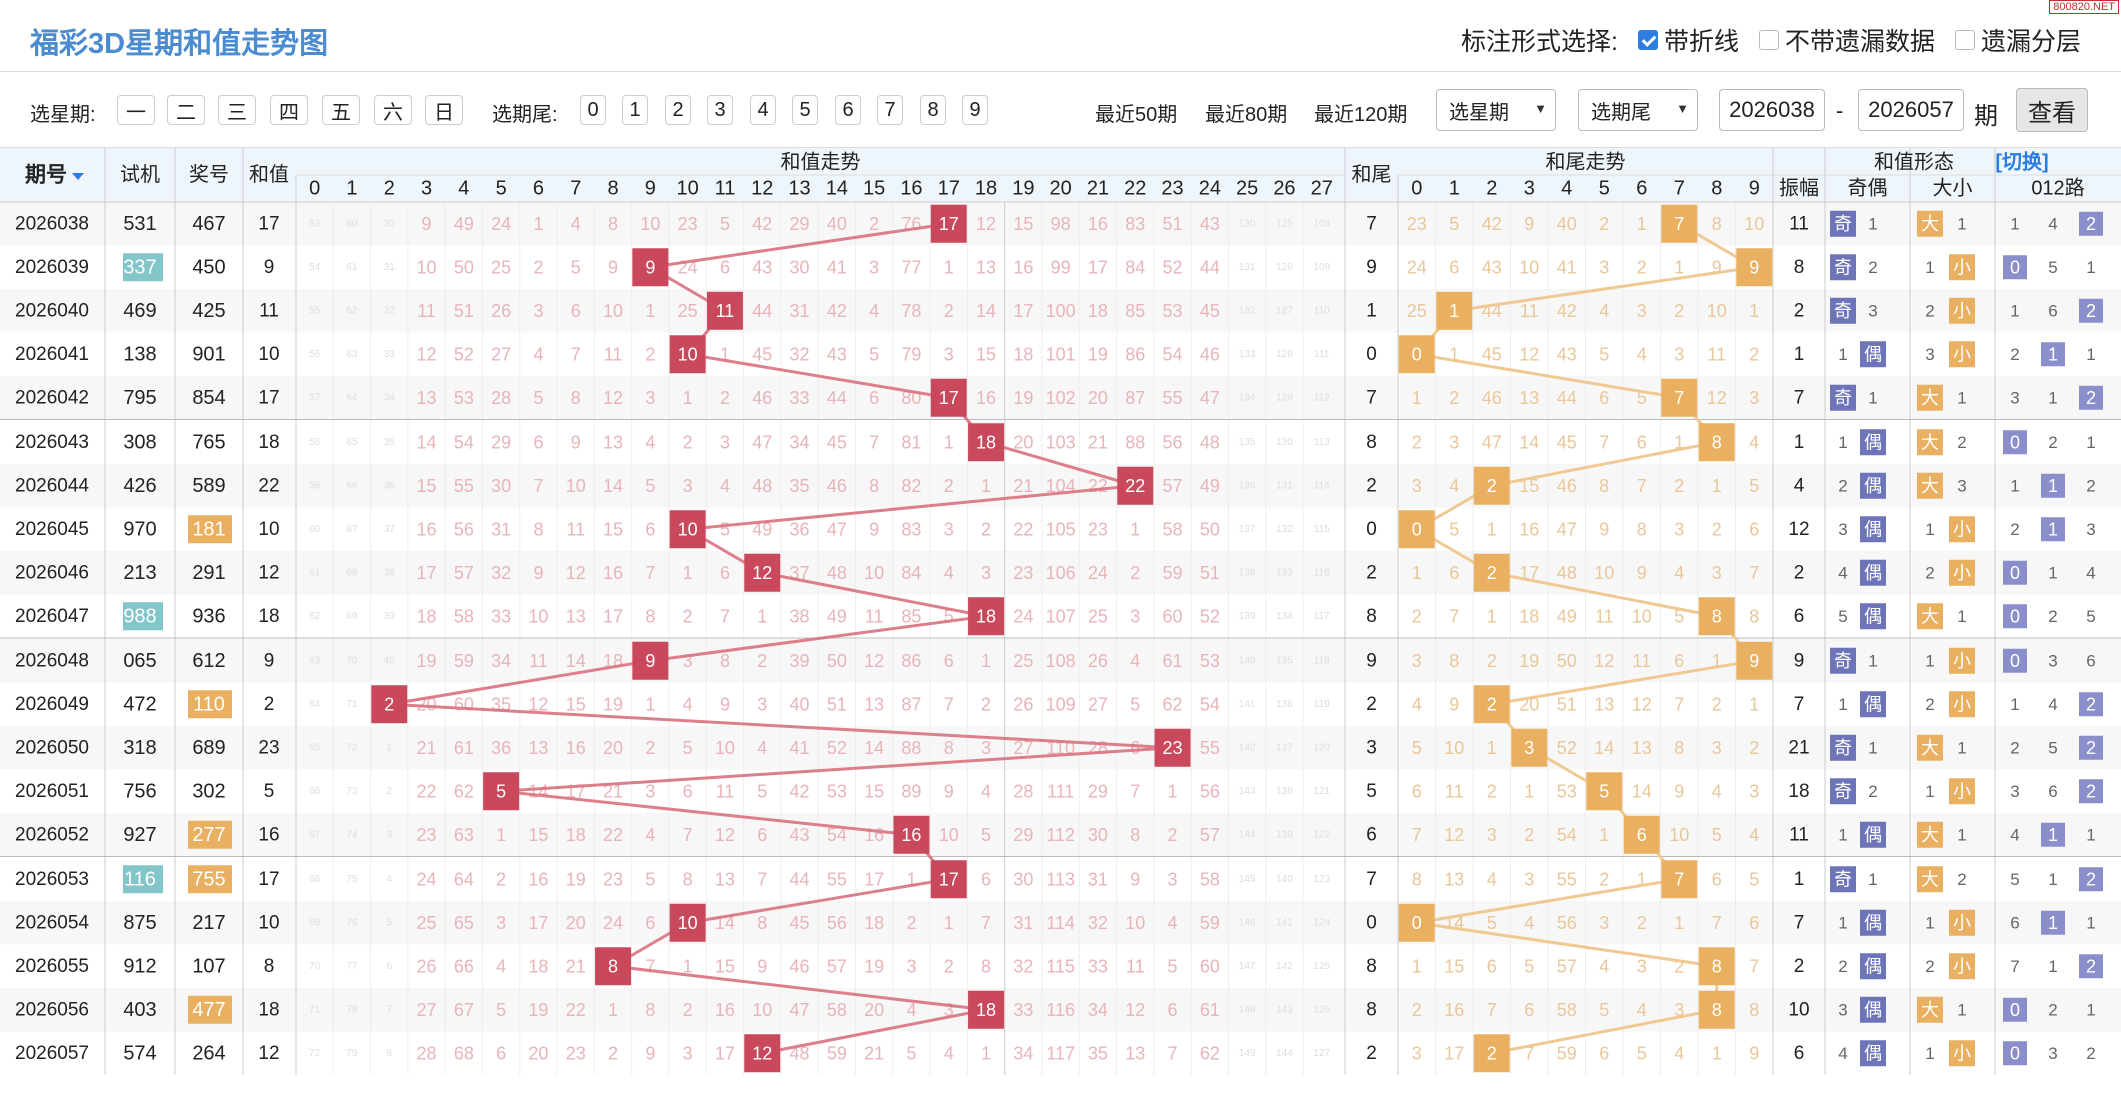 This screenshot has width=2121, height=1099. Describe the element at coordinates (1173, 704) in the screenshot. I see `sum-missing-value: 62` at that location.